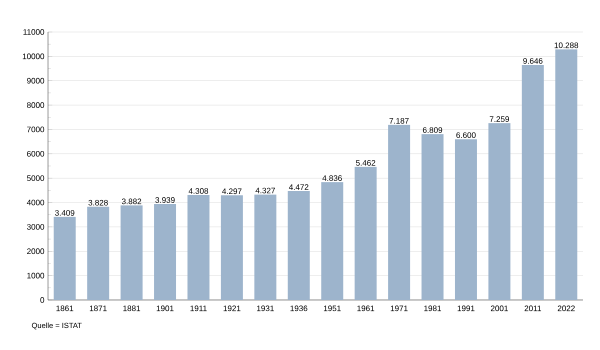 The width and height of the screenshot is (600, 350). I want to click on data-label: 7.187, so click(399, 121).